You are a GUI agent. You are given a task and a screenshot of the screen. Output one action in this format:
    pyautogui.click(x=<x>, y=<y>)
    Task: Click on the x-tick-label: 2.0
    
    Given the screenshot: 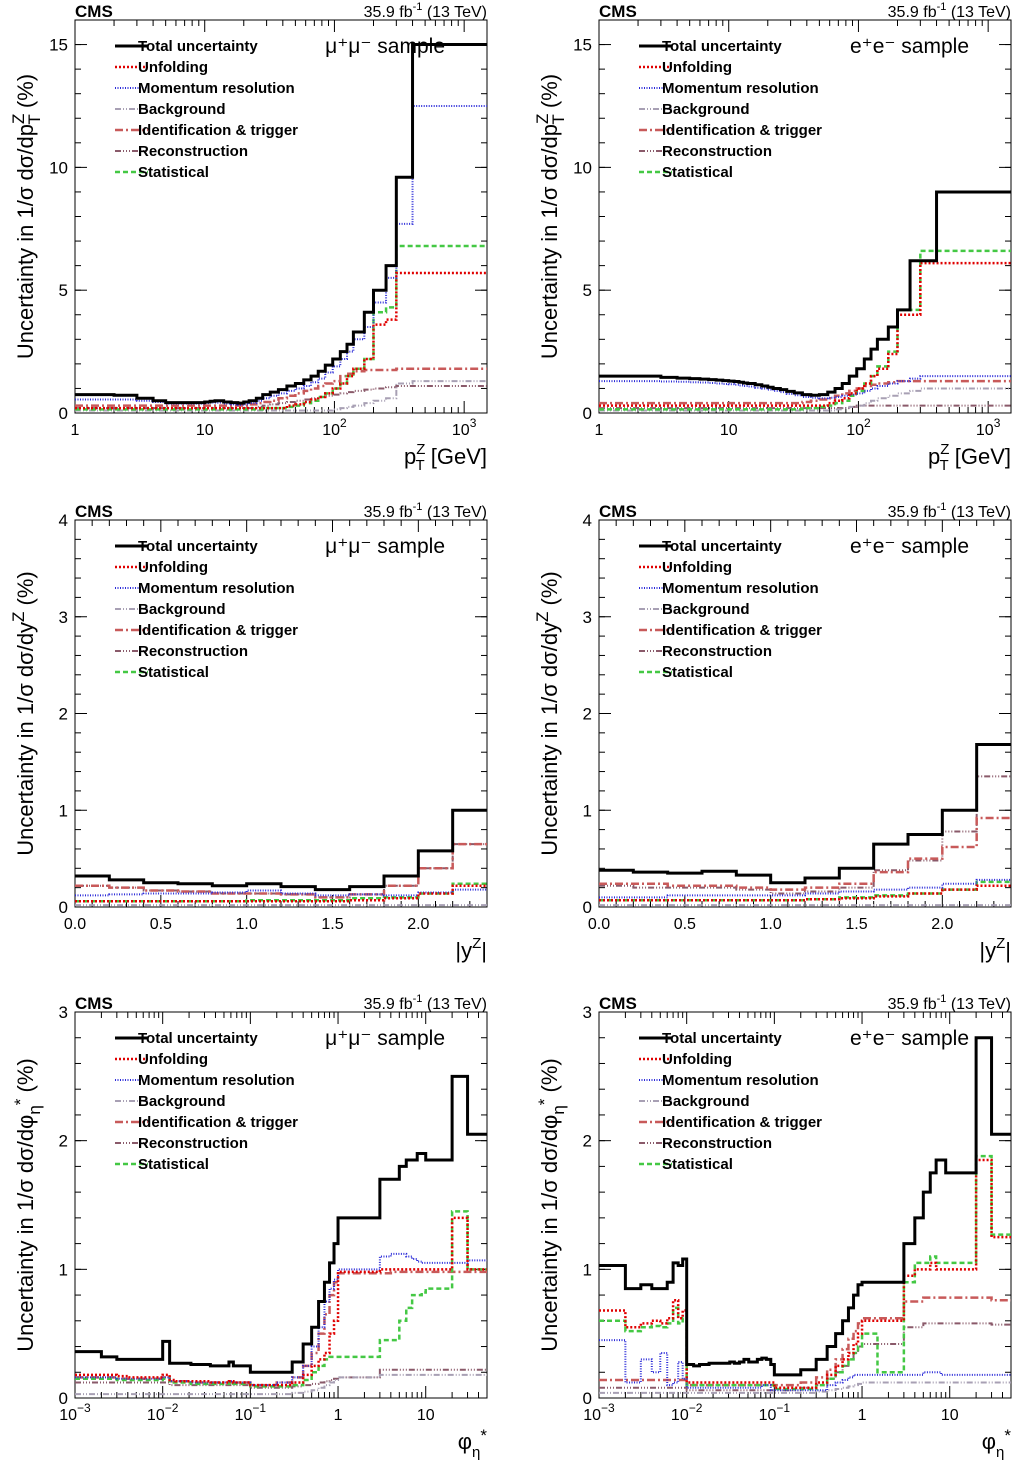 What is the action you would take?
    pyautogui.click(x=942, y=924)
    